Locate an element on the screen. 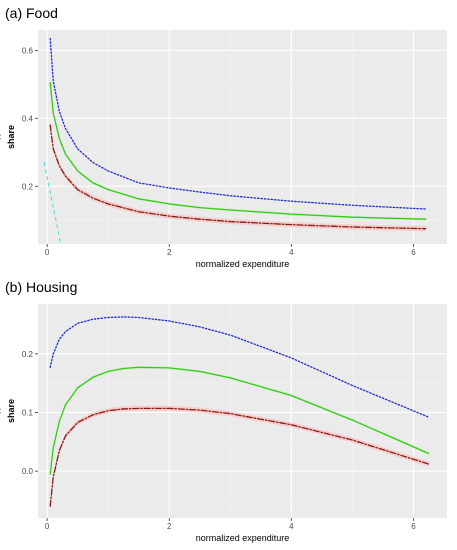  y-tick-label: 0.4 is located at coordinates (28, 118).